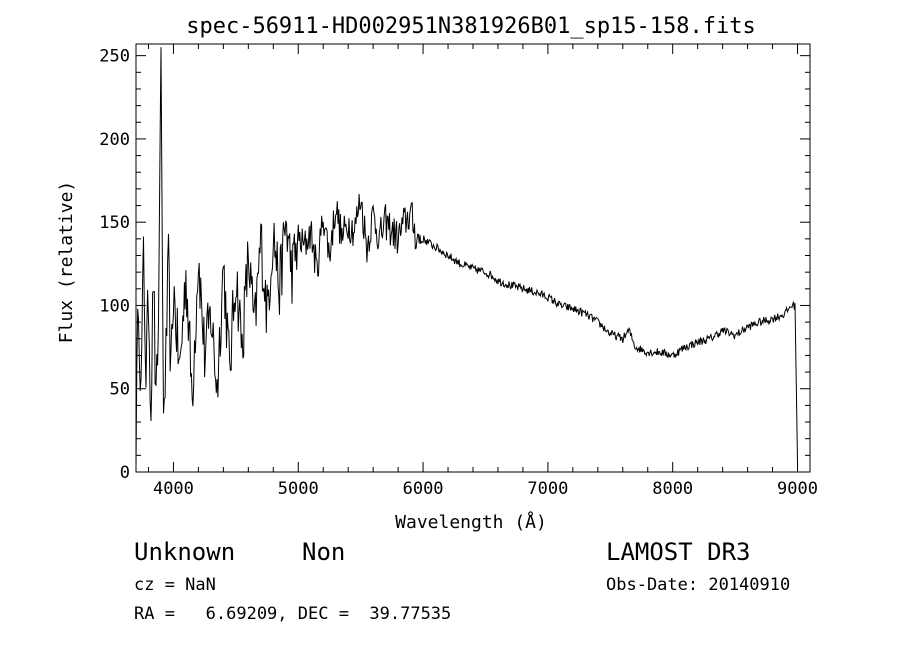  What do you see at coordinates (114, 306) in the screenshot?
I see `y-tick-label: 100` at bounding box center [114, 306].